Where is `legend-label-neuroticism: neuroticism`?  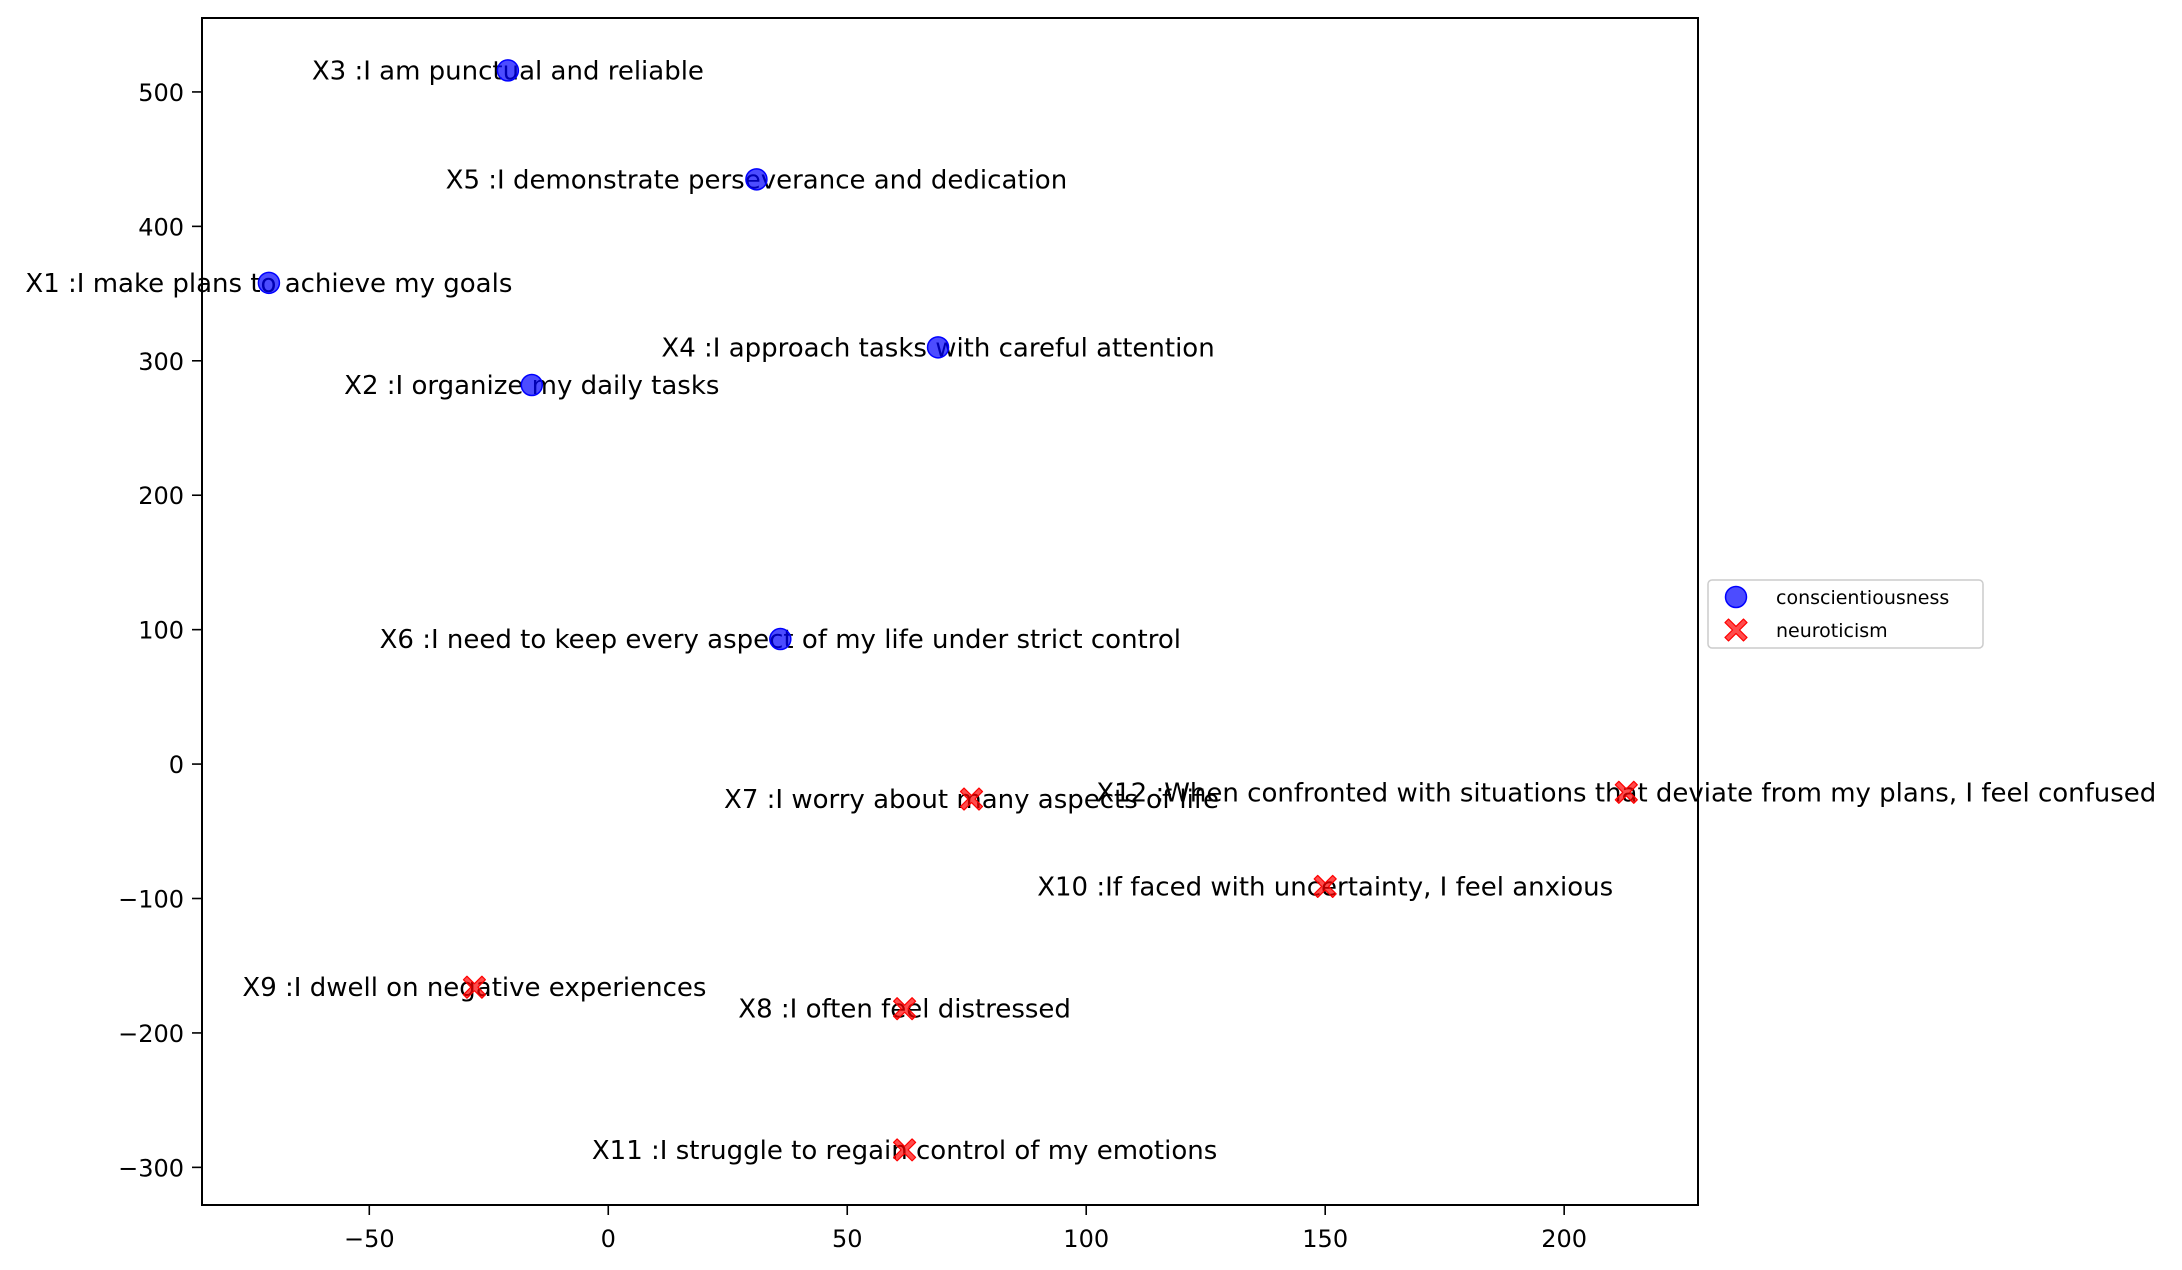
legend-label-neuroticism: neuroticism is located at coordinates (1832, 631).